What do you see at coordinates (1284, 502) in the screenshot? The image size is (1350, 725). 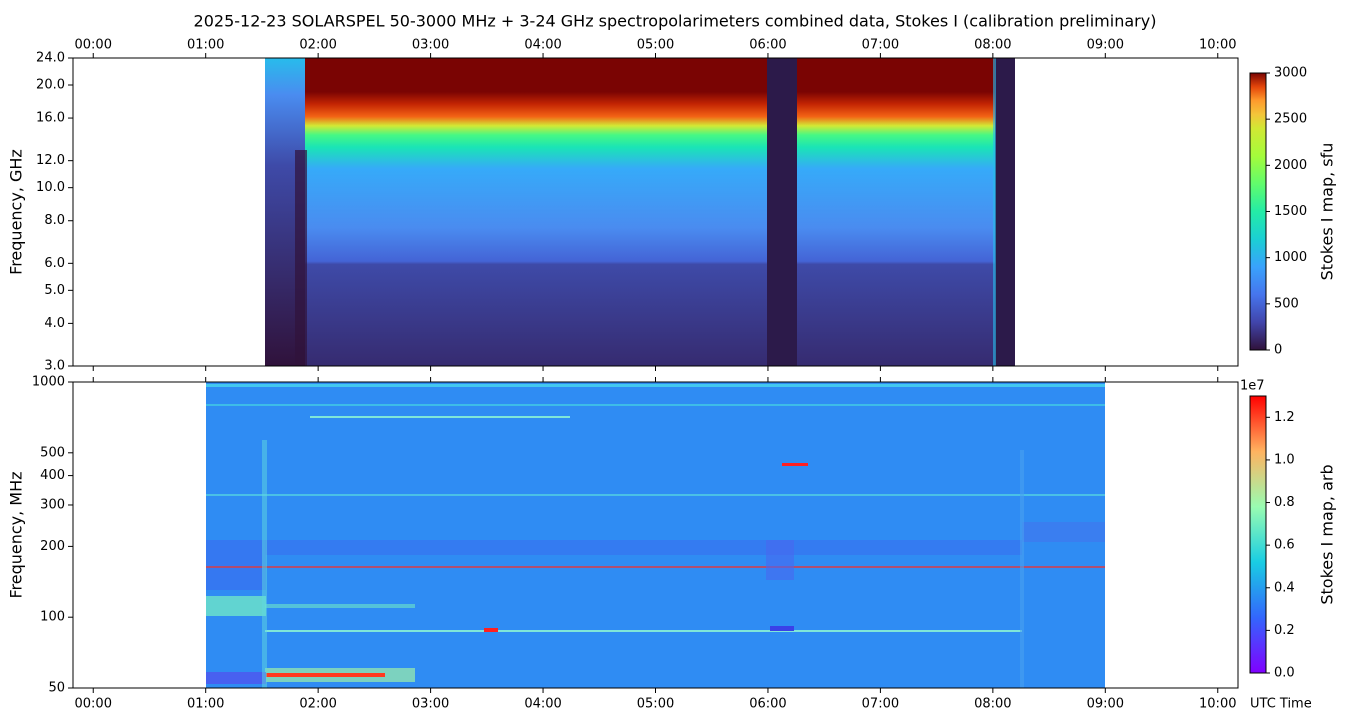 I see `colorbar-tick-label: 0.8` at bounding box center [1284, 502].